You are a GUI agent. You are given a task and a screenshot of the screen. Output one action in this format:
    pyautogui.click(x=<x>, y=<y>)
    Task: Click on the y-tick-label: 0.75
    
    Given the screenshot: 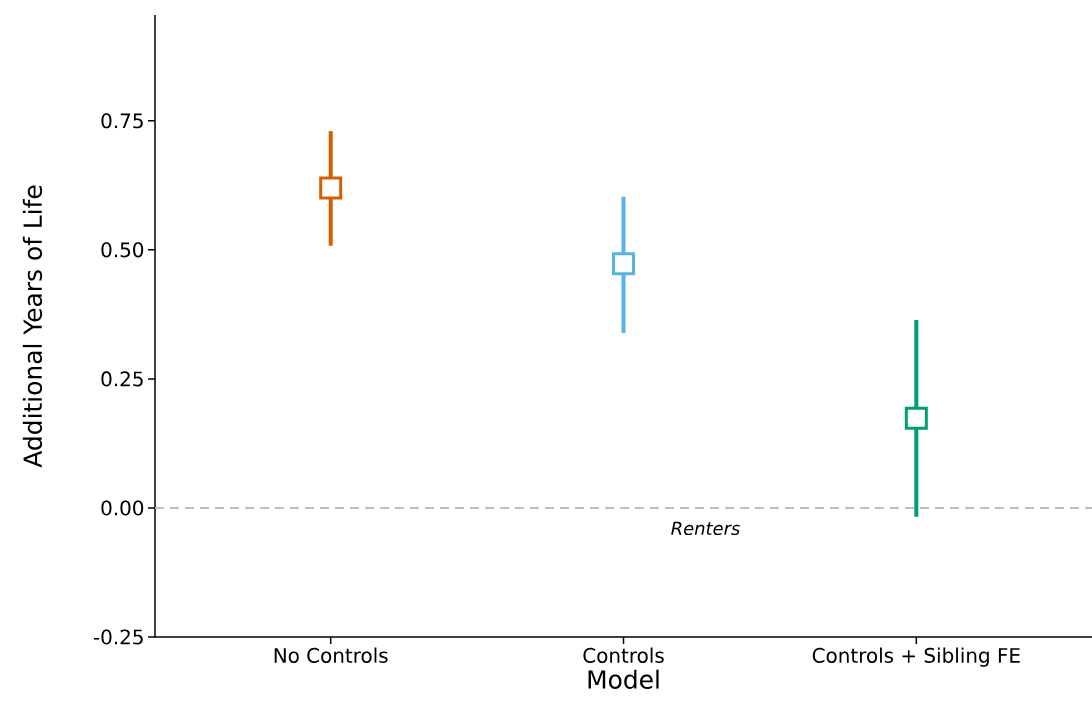 What is the action you would take?
    pyautogui.click(x=122, y=121)
    